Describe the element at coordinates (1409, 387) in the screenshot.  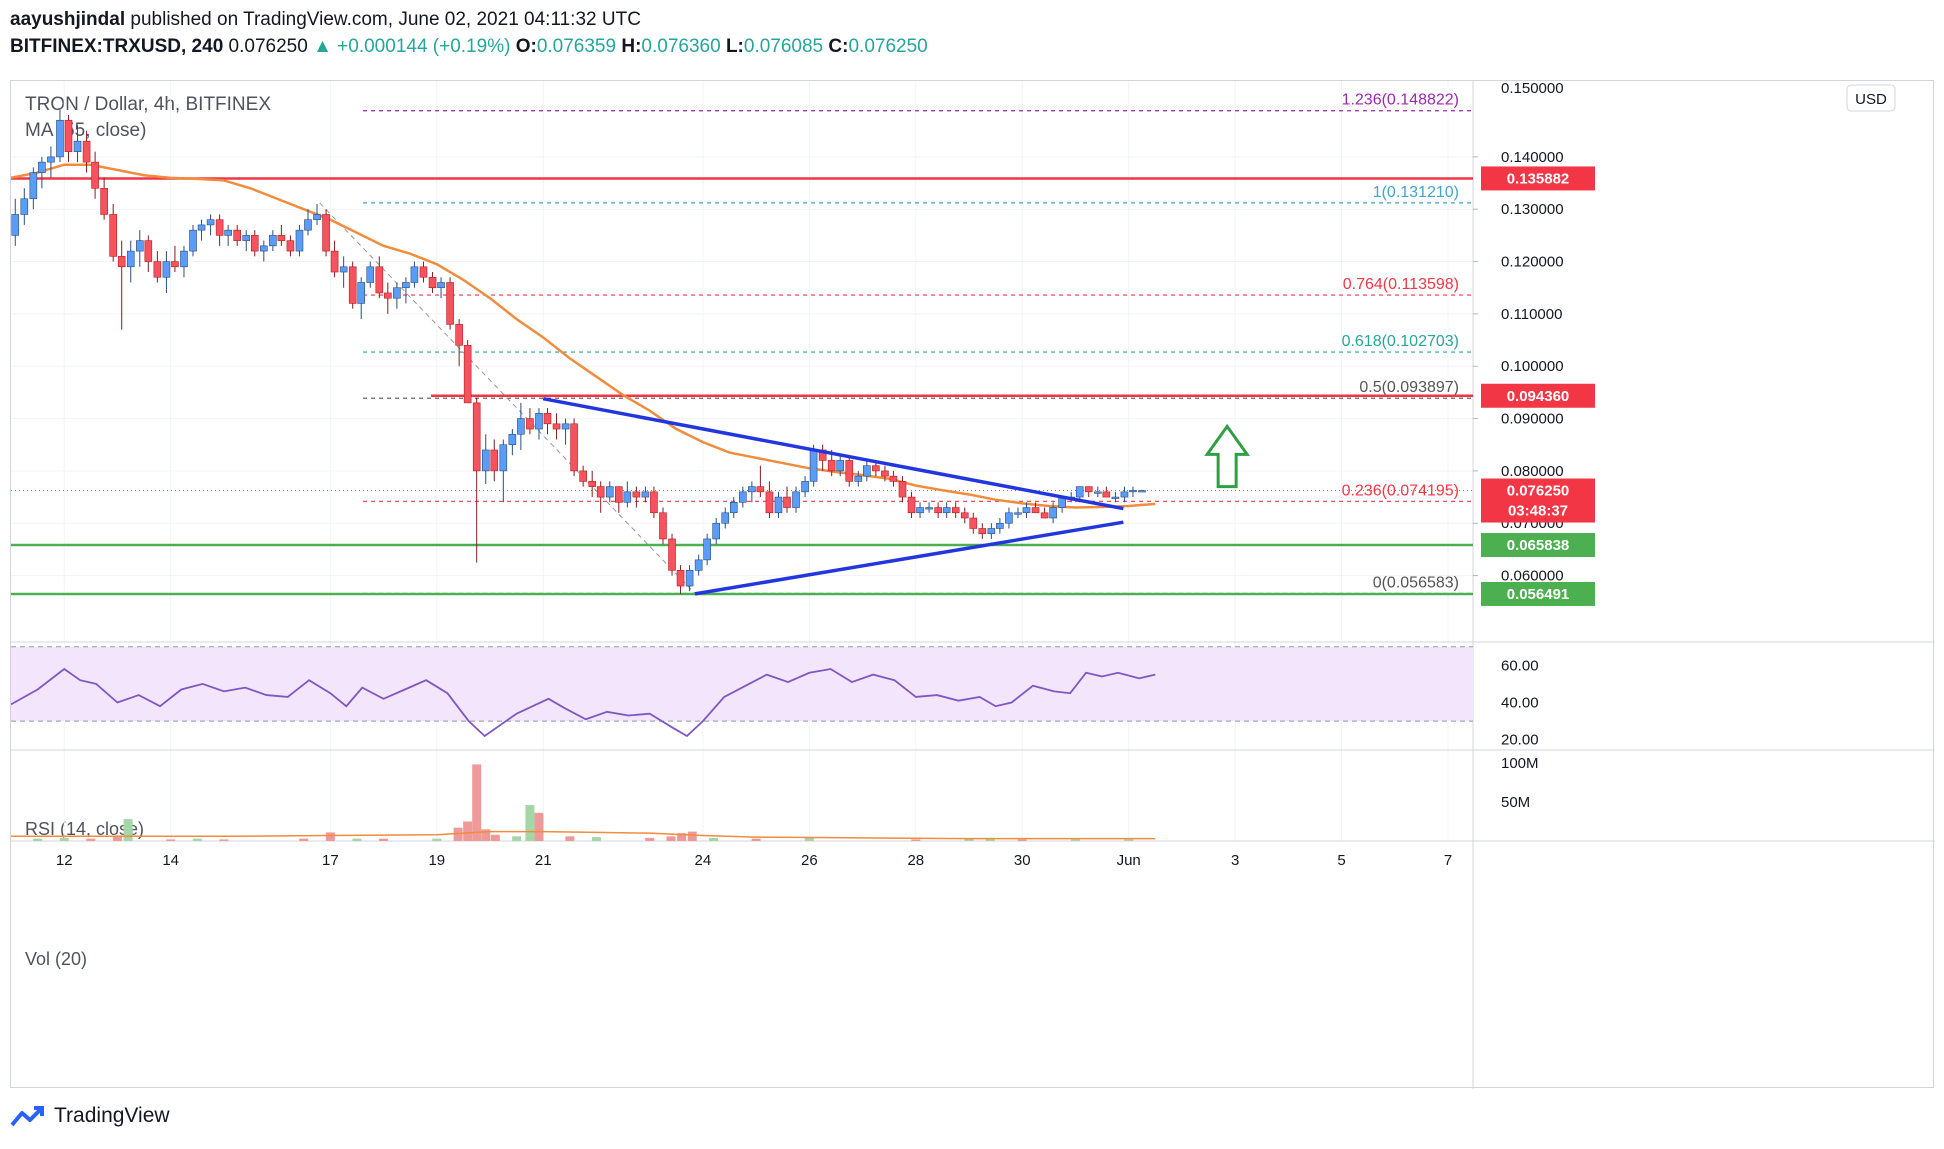
I see `fib-level-label: 0.5(0.093897)` at that location.